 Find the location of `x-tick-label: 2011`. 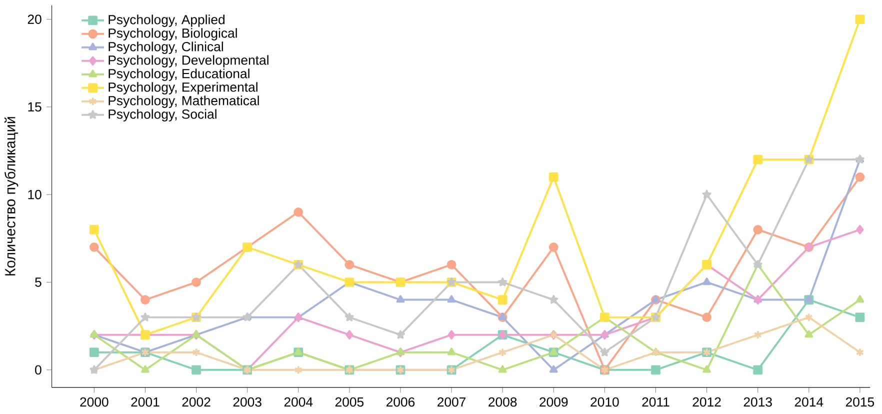

x-tick-label: 2011 is located at coordinates (656, 402).